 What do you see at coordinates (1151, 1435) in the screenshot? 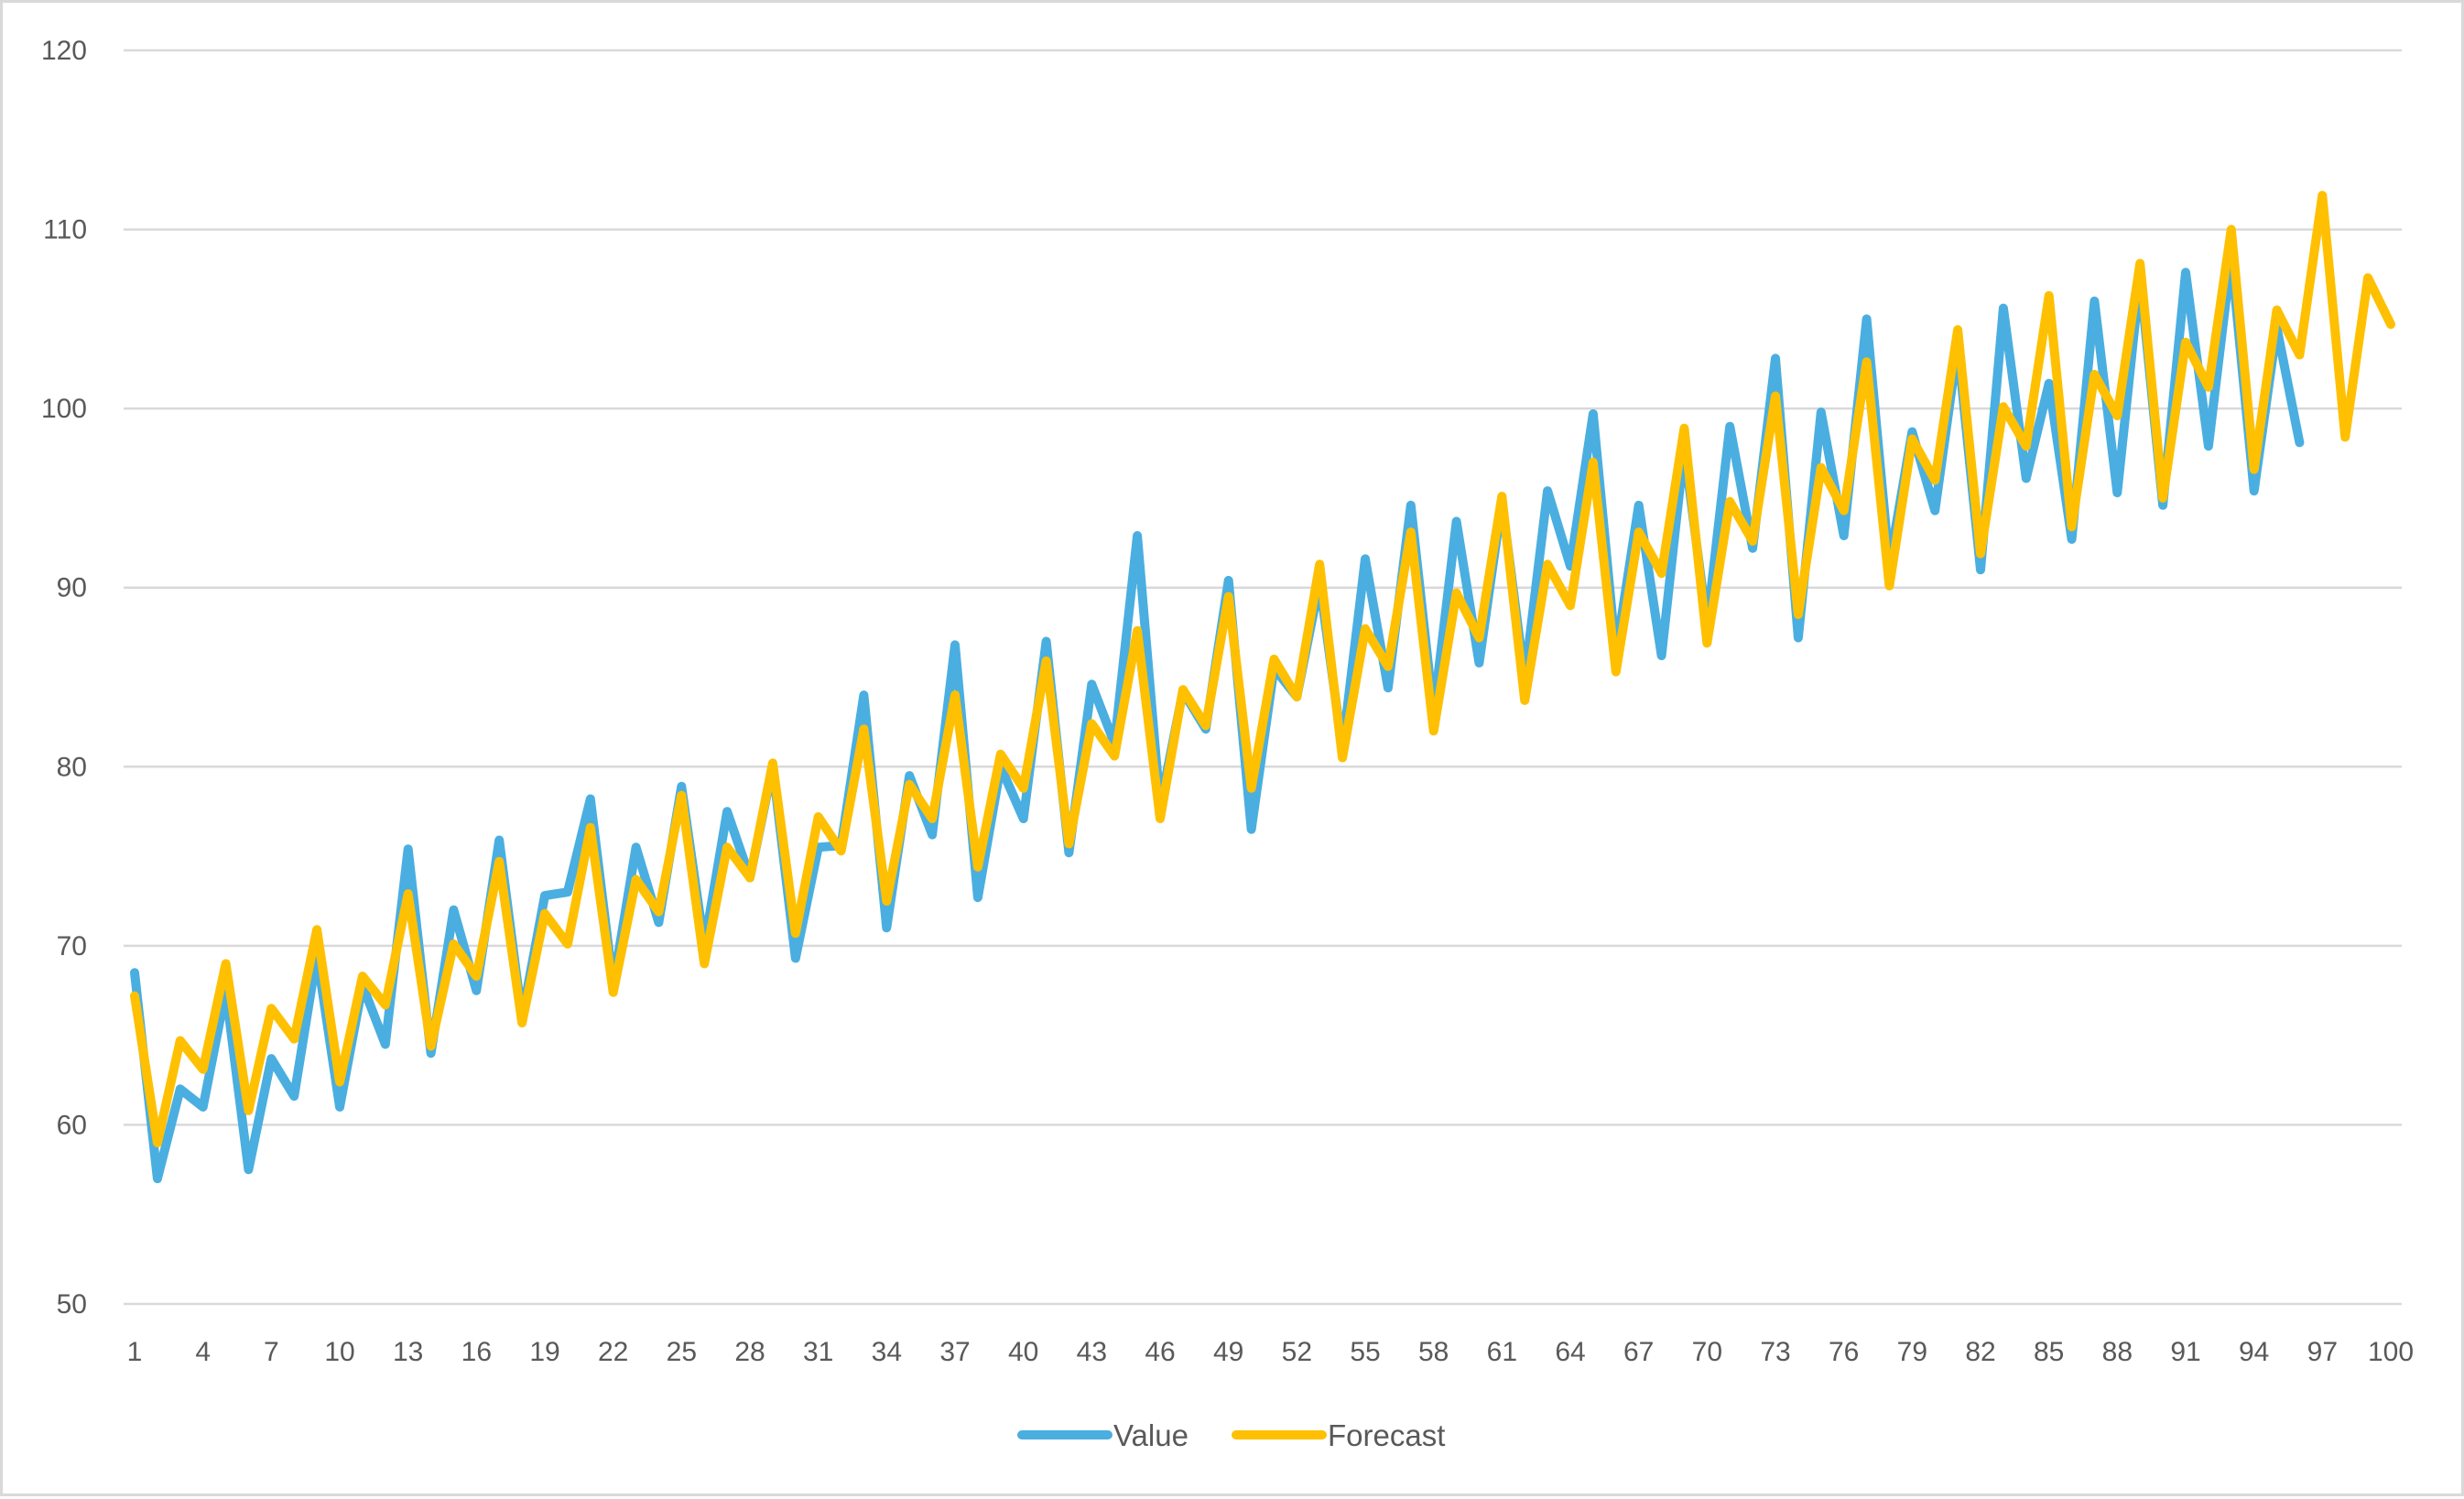
I see `legend-label: Value` at bounding box center [1151, 1435].